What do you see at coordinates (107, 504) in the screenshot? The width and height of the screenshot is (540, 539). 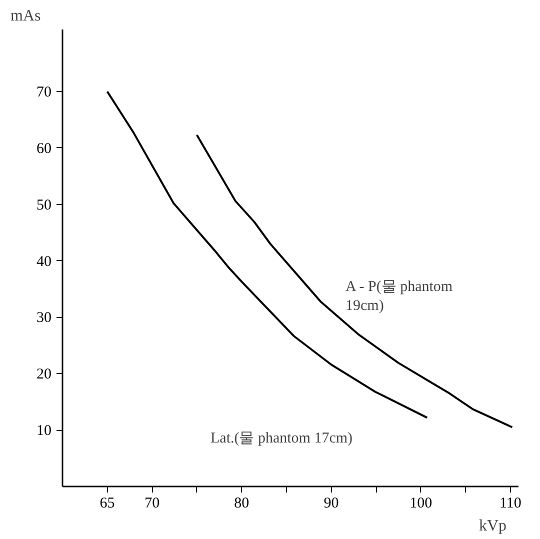 I see `x-tick-label: 65` at bounding box center [107, 504].